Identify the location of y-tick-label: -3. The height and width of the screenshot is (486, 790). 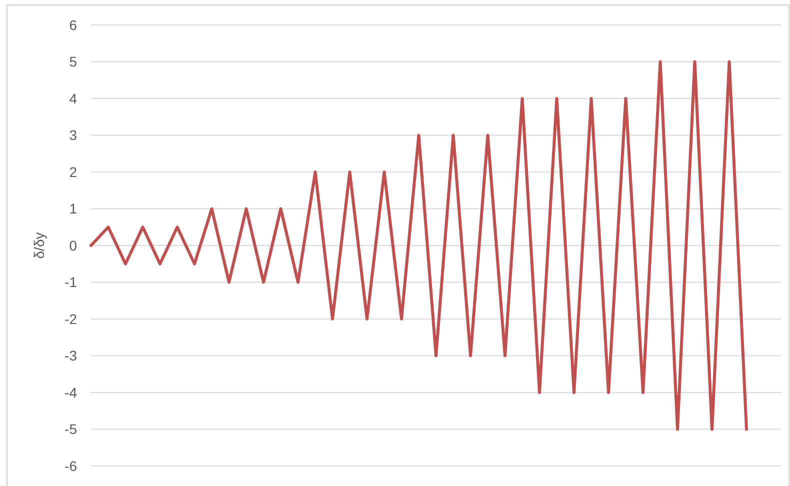
(71, 356).